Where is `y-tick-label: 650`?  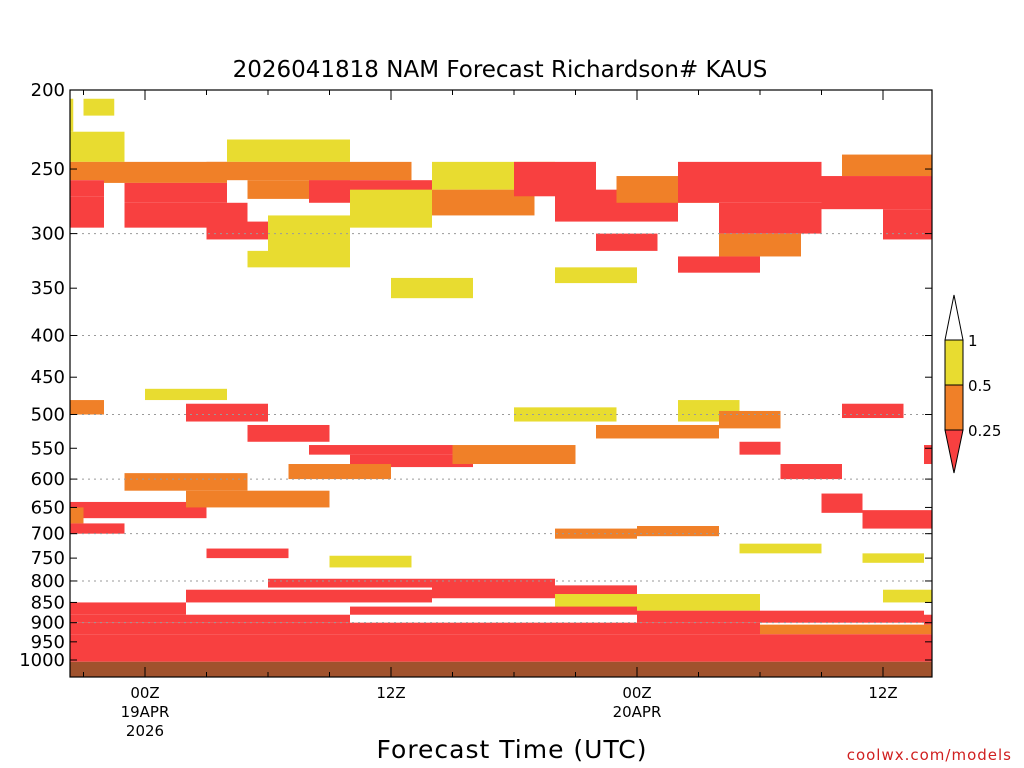
y-tick-label: 650 is located at coordinates (48, 507).